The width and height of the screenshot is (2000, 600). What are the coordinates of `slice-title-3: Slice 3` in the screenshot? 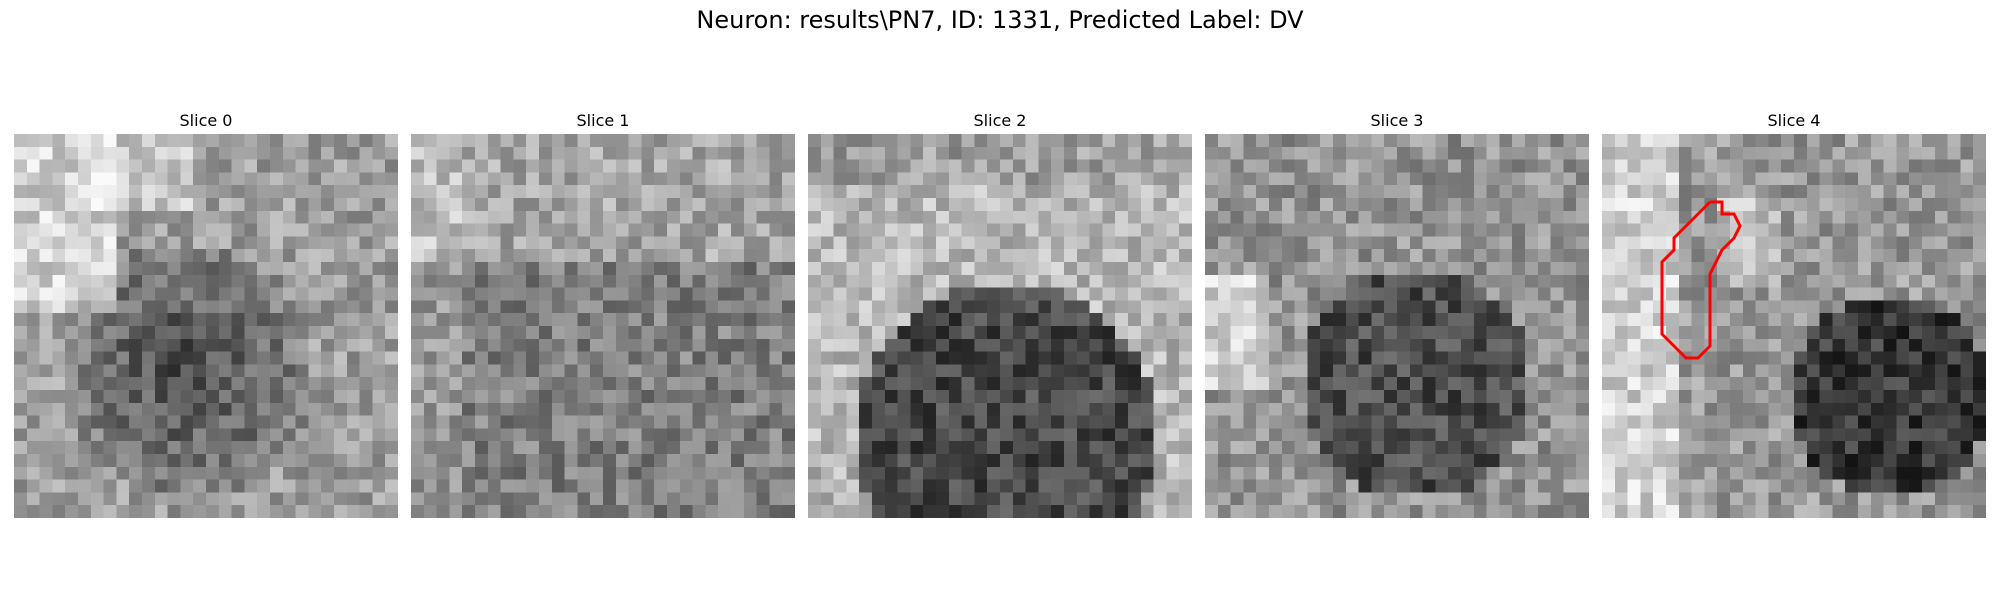 It's located at (1397, 120).